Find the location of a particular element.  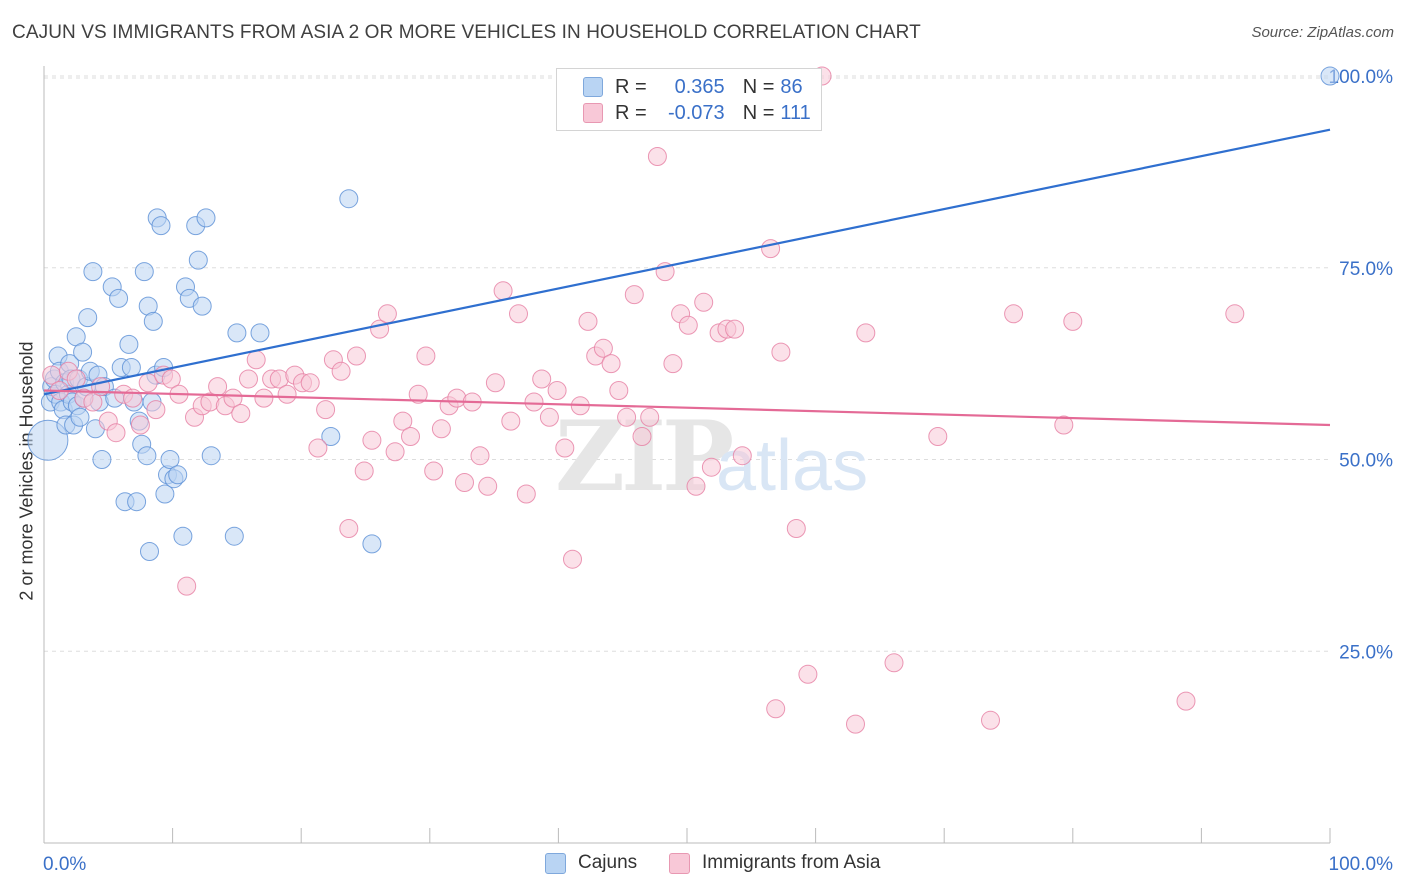

stats-legend: R = 0.365 N = 86 R = -0.073 N = 111 is located at coordinates (689, 99).